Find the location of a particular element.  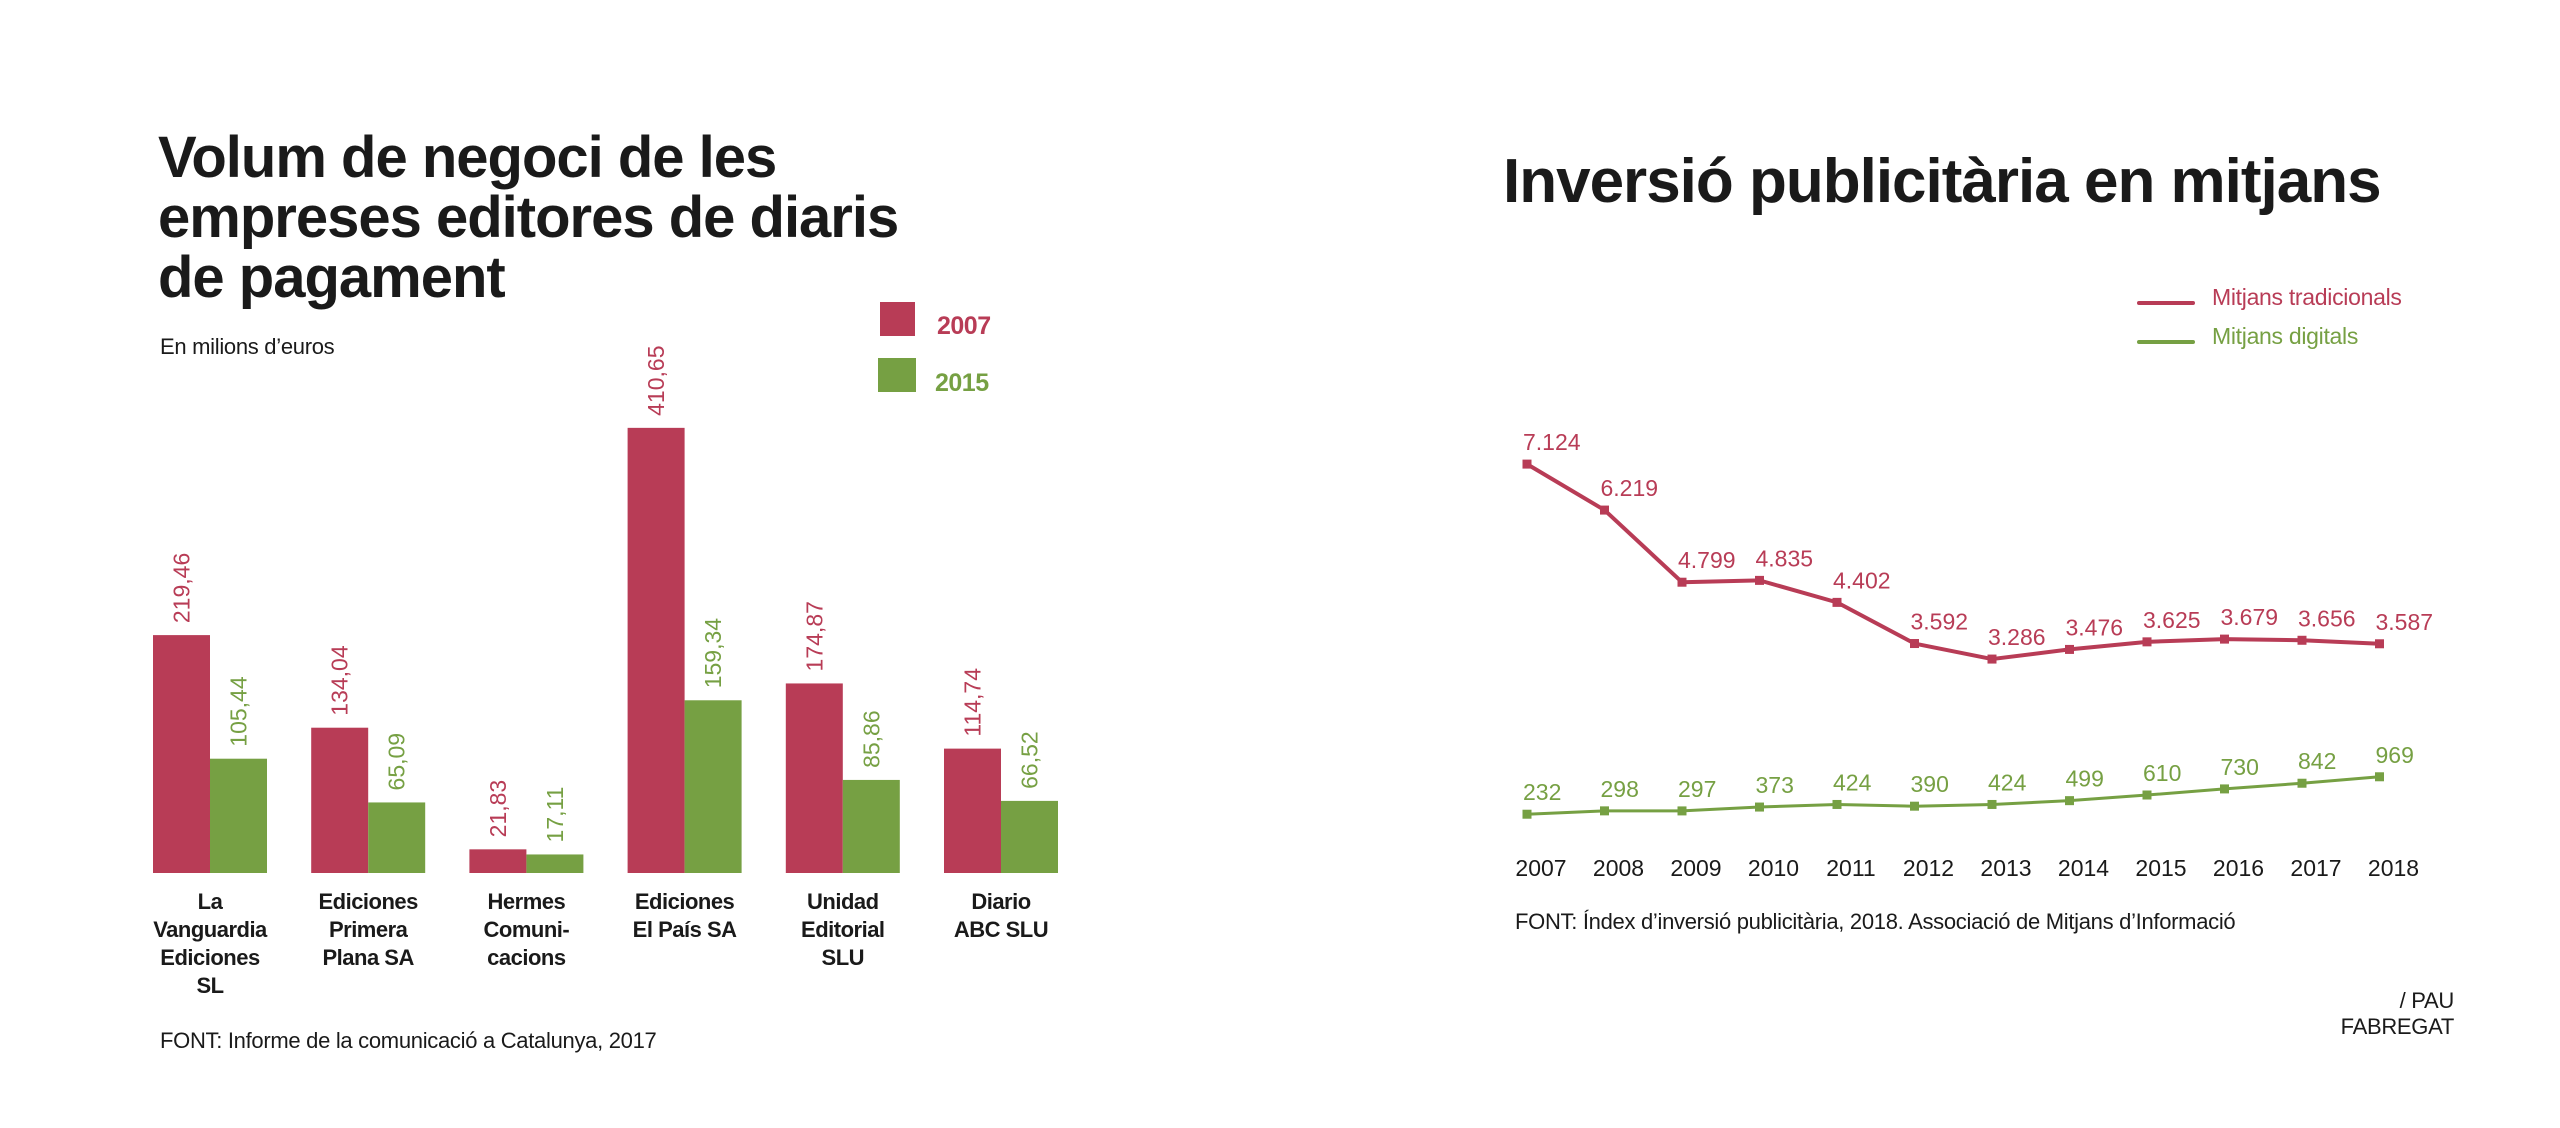

legend-swatch-2015 is located at coordinates (897, 375).